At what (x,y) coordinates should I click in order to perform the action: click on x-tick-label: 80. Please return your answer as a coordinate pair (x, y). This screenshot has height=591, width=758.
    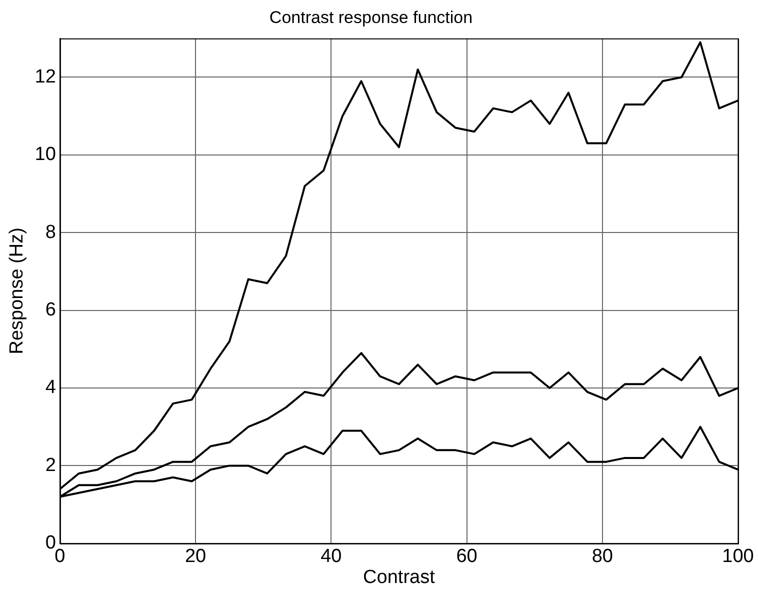
    Looking at the image, I should click on (602, 557).